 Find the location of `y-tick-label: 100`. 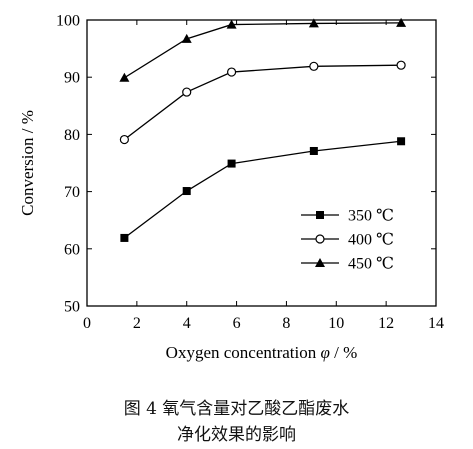

y-tick-label: 100 is located at coordinates (68, 21).